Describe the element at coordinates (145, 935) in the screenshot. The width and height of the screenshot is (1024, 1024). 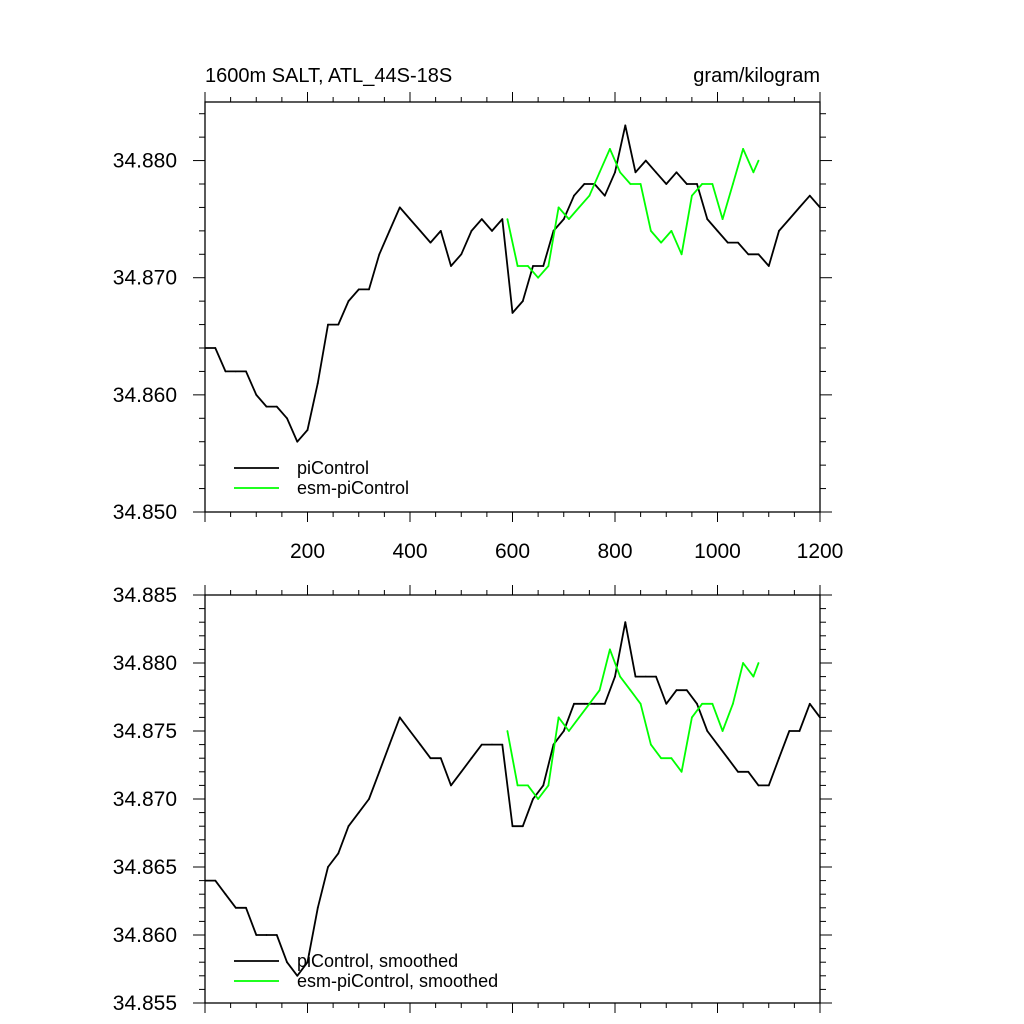
I see `y-tick-label: 34.860` at that location.